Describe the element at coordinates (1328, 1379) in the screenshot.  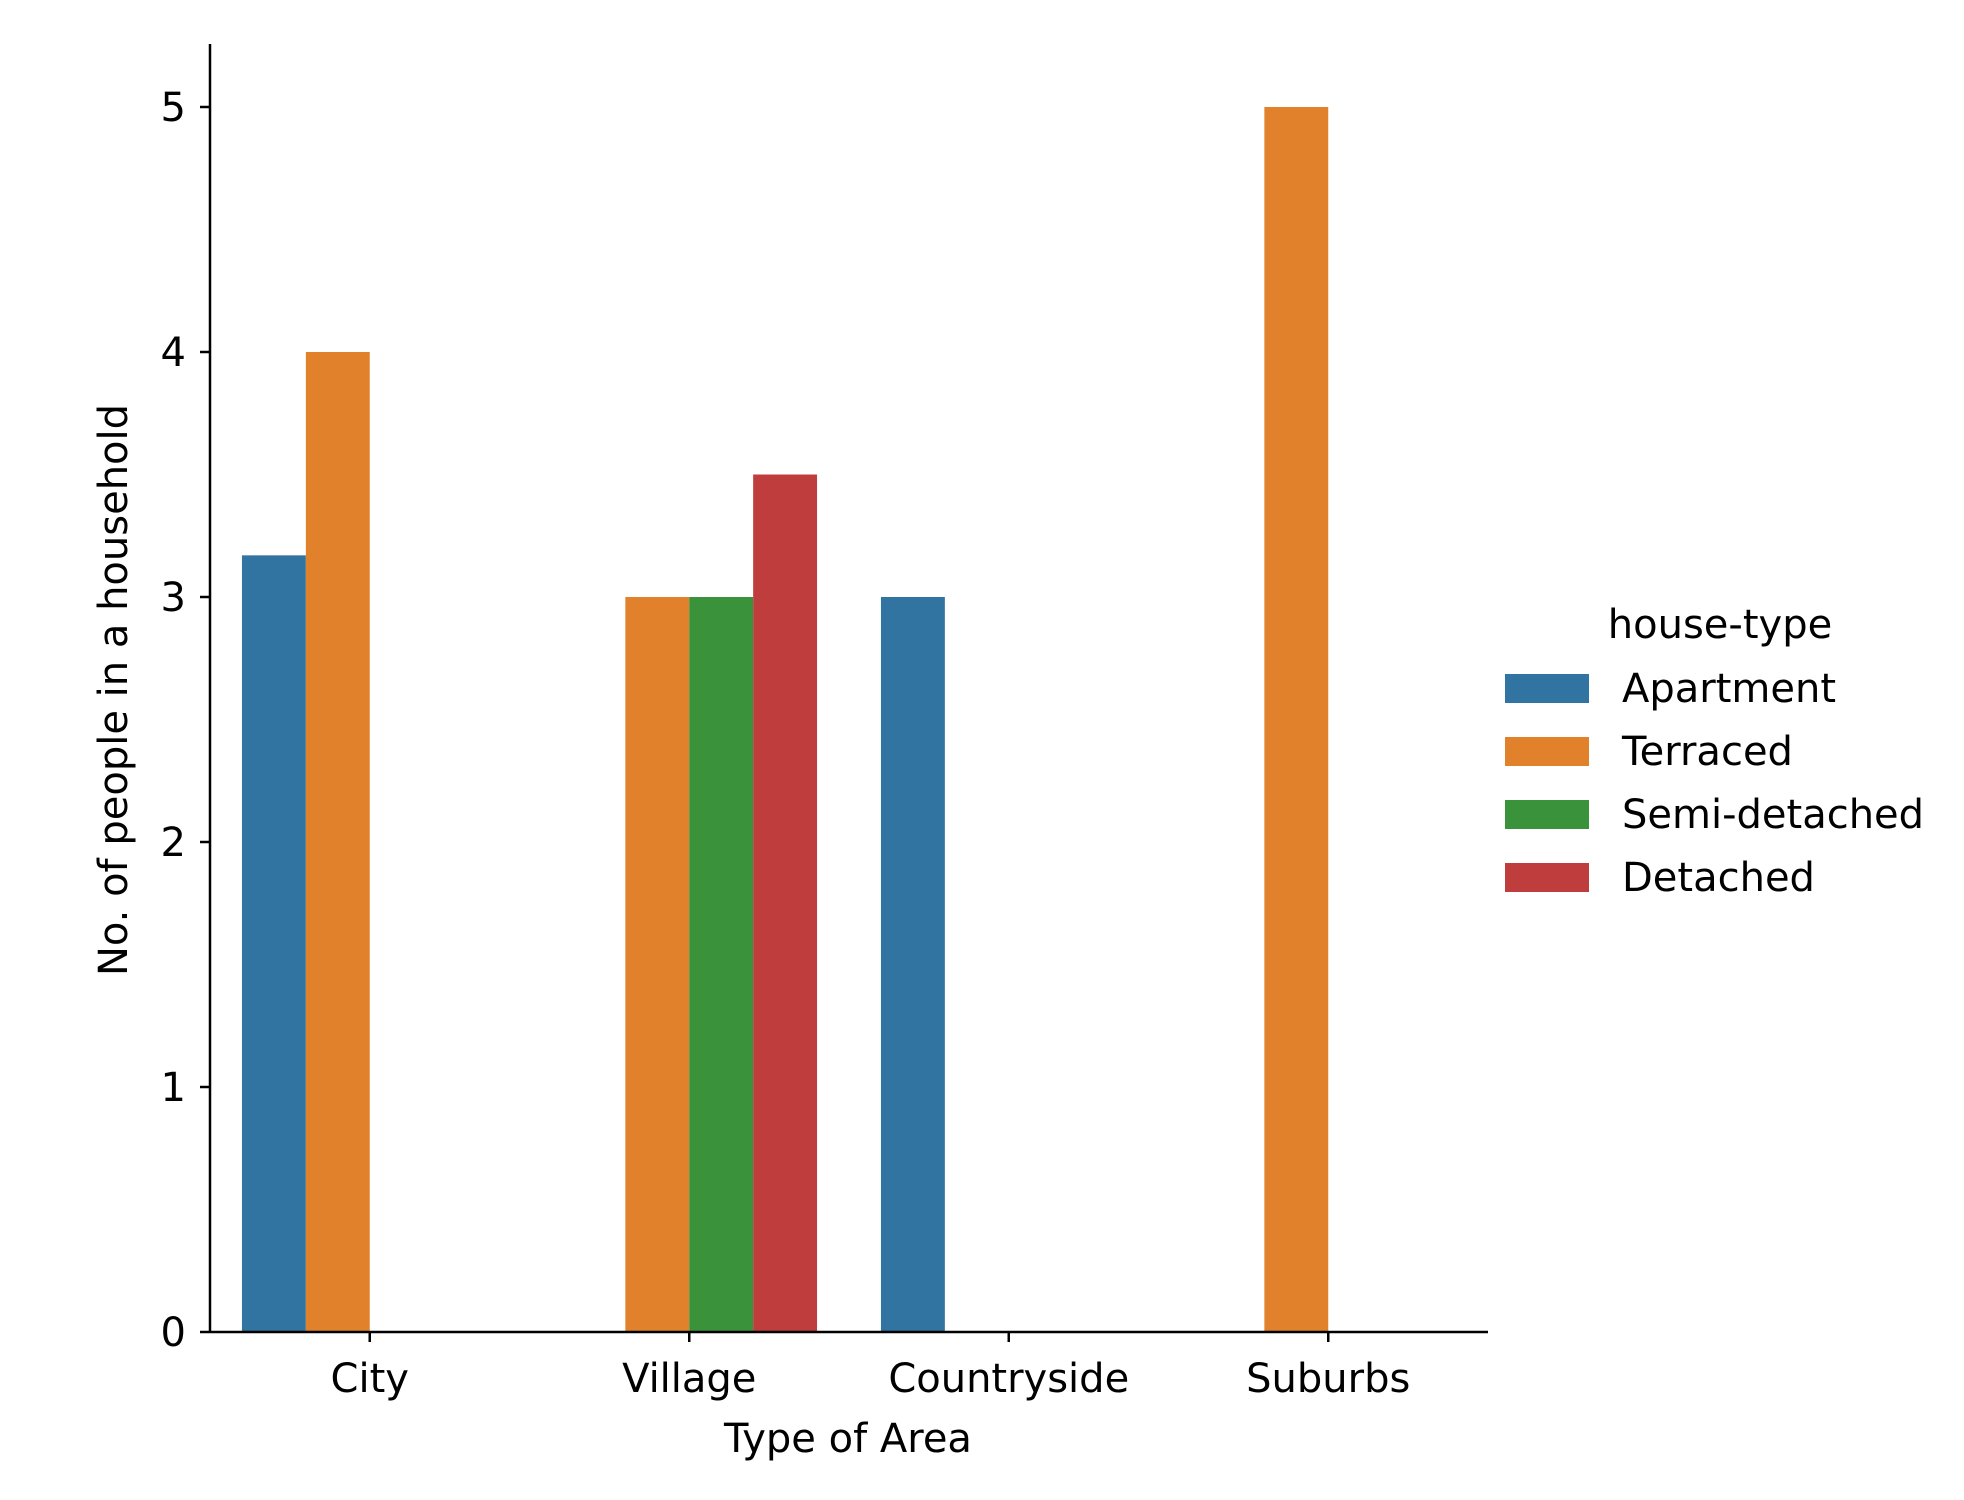
I see `x-tick-label: Suburbs` at that location.